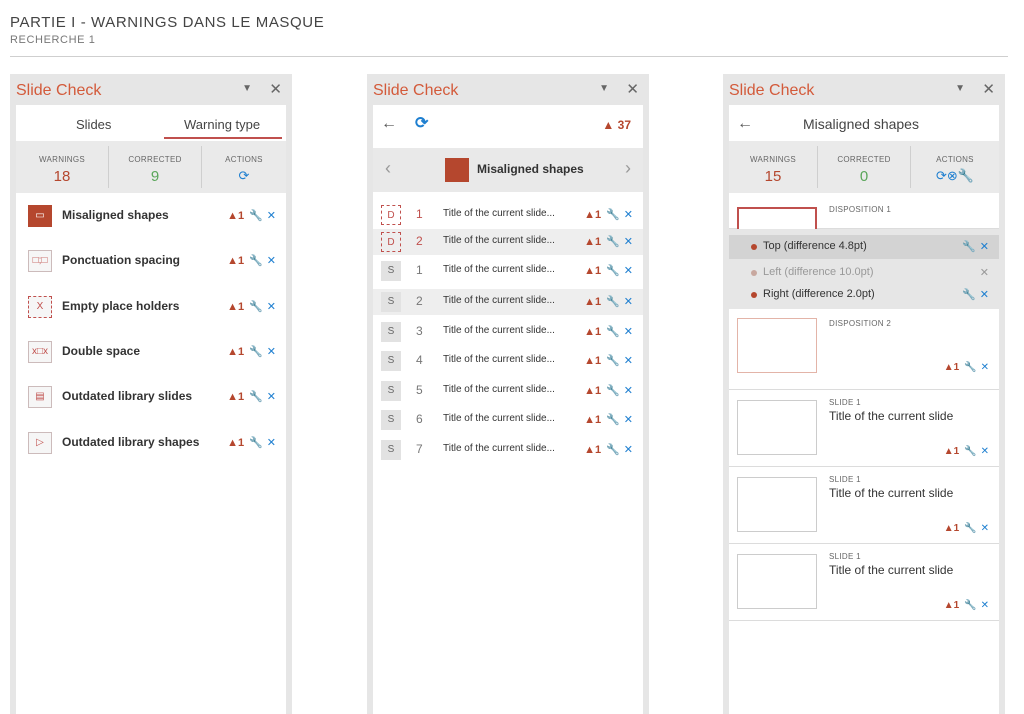 The image size is (1024, 714). Describe the element at coordinates (508, 450) in the screenshot. I see `list-item: S 7 Title of the current slide... ▲1 🔧 ✕` at that location.